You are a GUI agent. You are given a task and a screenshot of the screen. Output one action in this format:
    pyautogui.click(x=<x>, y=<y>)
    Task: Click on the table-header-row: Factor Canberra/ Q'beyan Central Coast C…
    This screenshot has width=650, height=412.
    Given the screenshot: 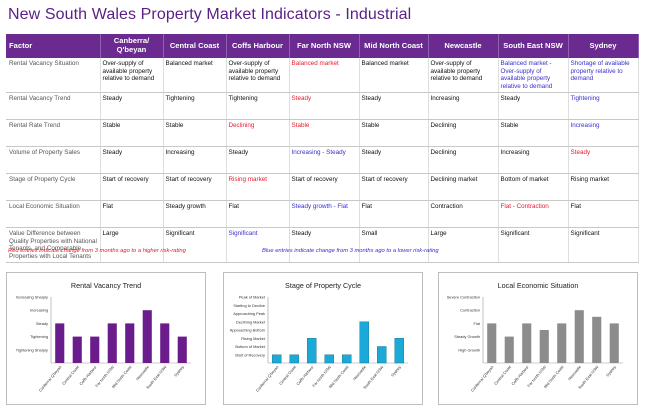 What is the action you would take?
    pyautogui.click(x=322, y=46)
    